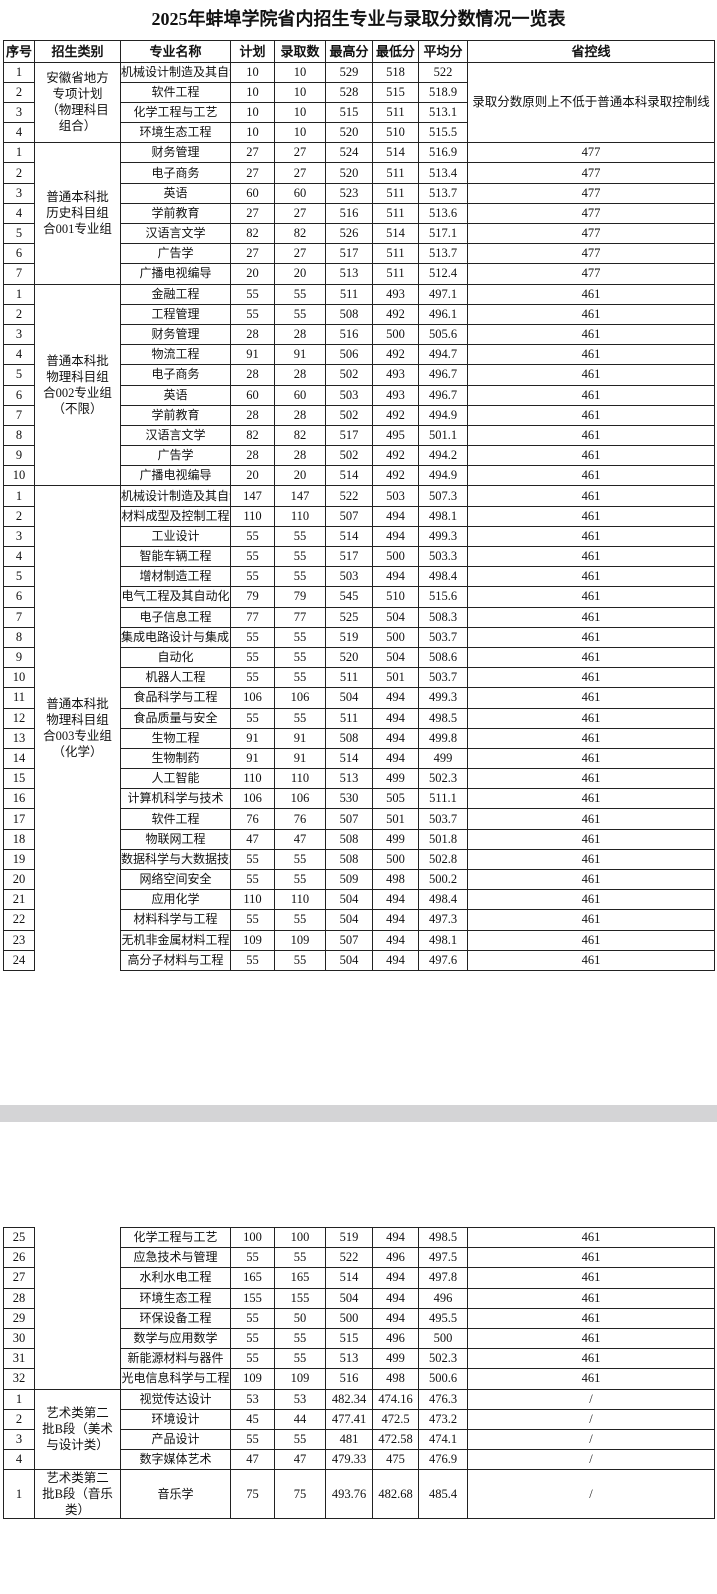 This screenshot has height=1594, width=717. What do you see at coordinates (175, 577) in the screenshot?
I see `cell-major: 增材制造工程` at bounding box center [175, 577].